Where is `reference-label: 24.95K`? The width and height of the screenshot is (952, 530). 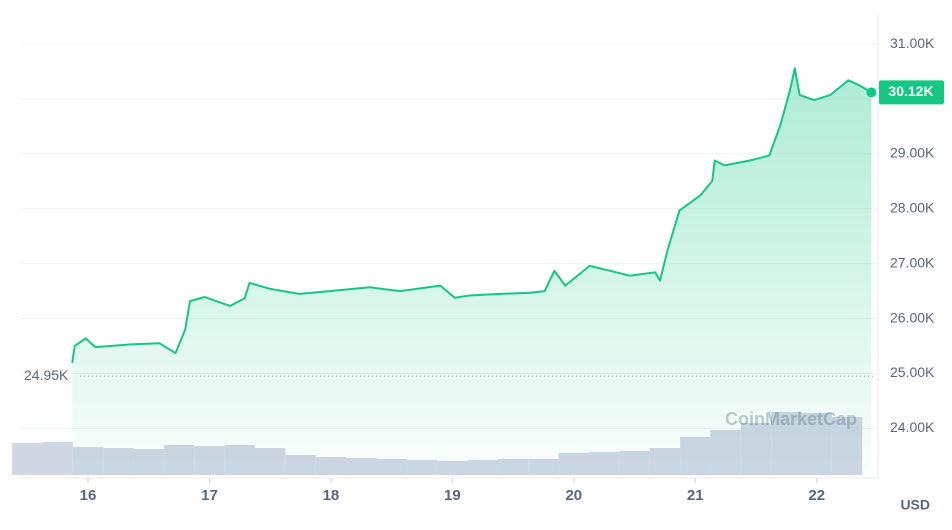
reference-label: 24.95K is located at coordinates (46, 375).